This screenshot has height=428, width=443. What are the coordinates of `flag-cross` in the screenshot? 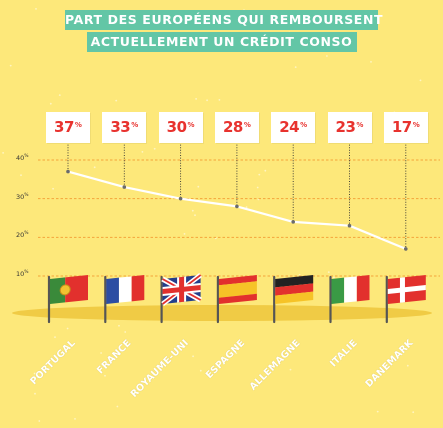 It's located at (406, 289).